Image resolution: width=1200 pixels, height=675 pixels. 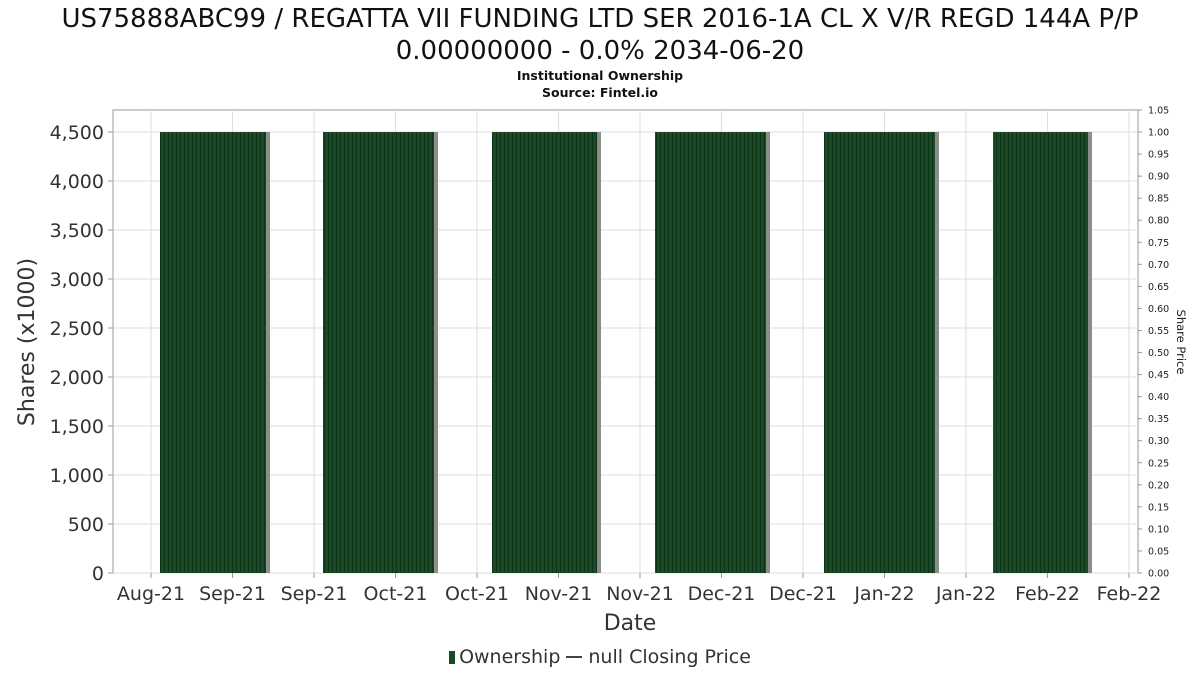 I want to click on y2-tick-label: 0.30, so click(x=1158, y=441).